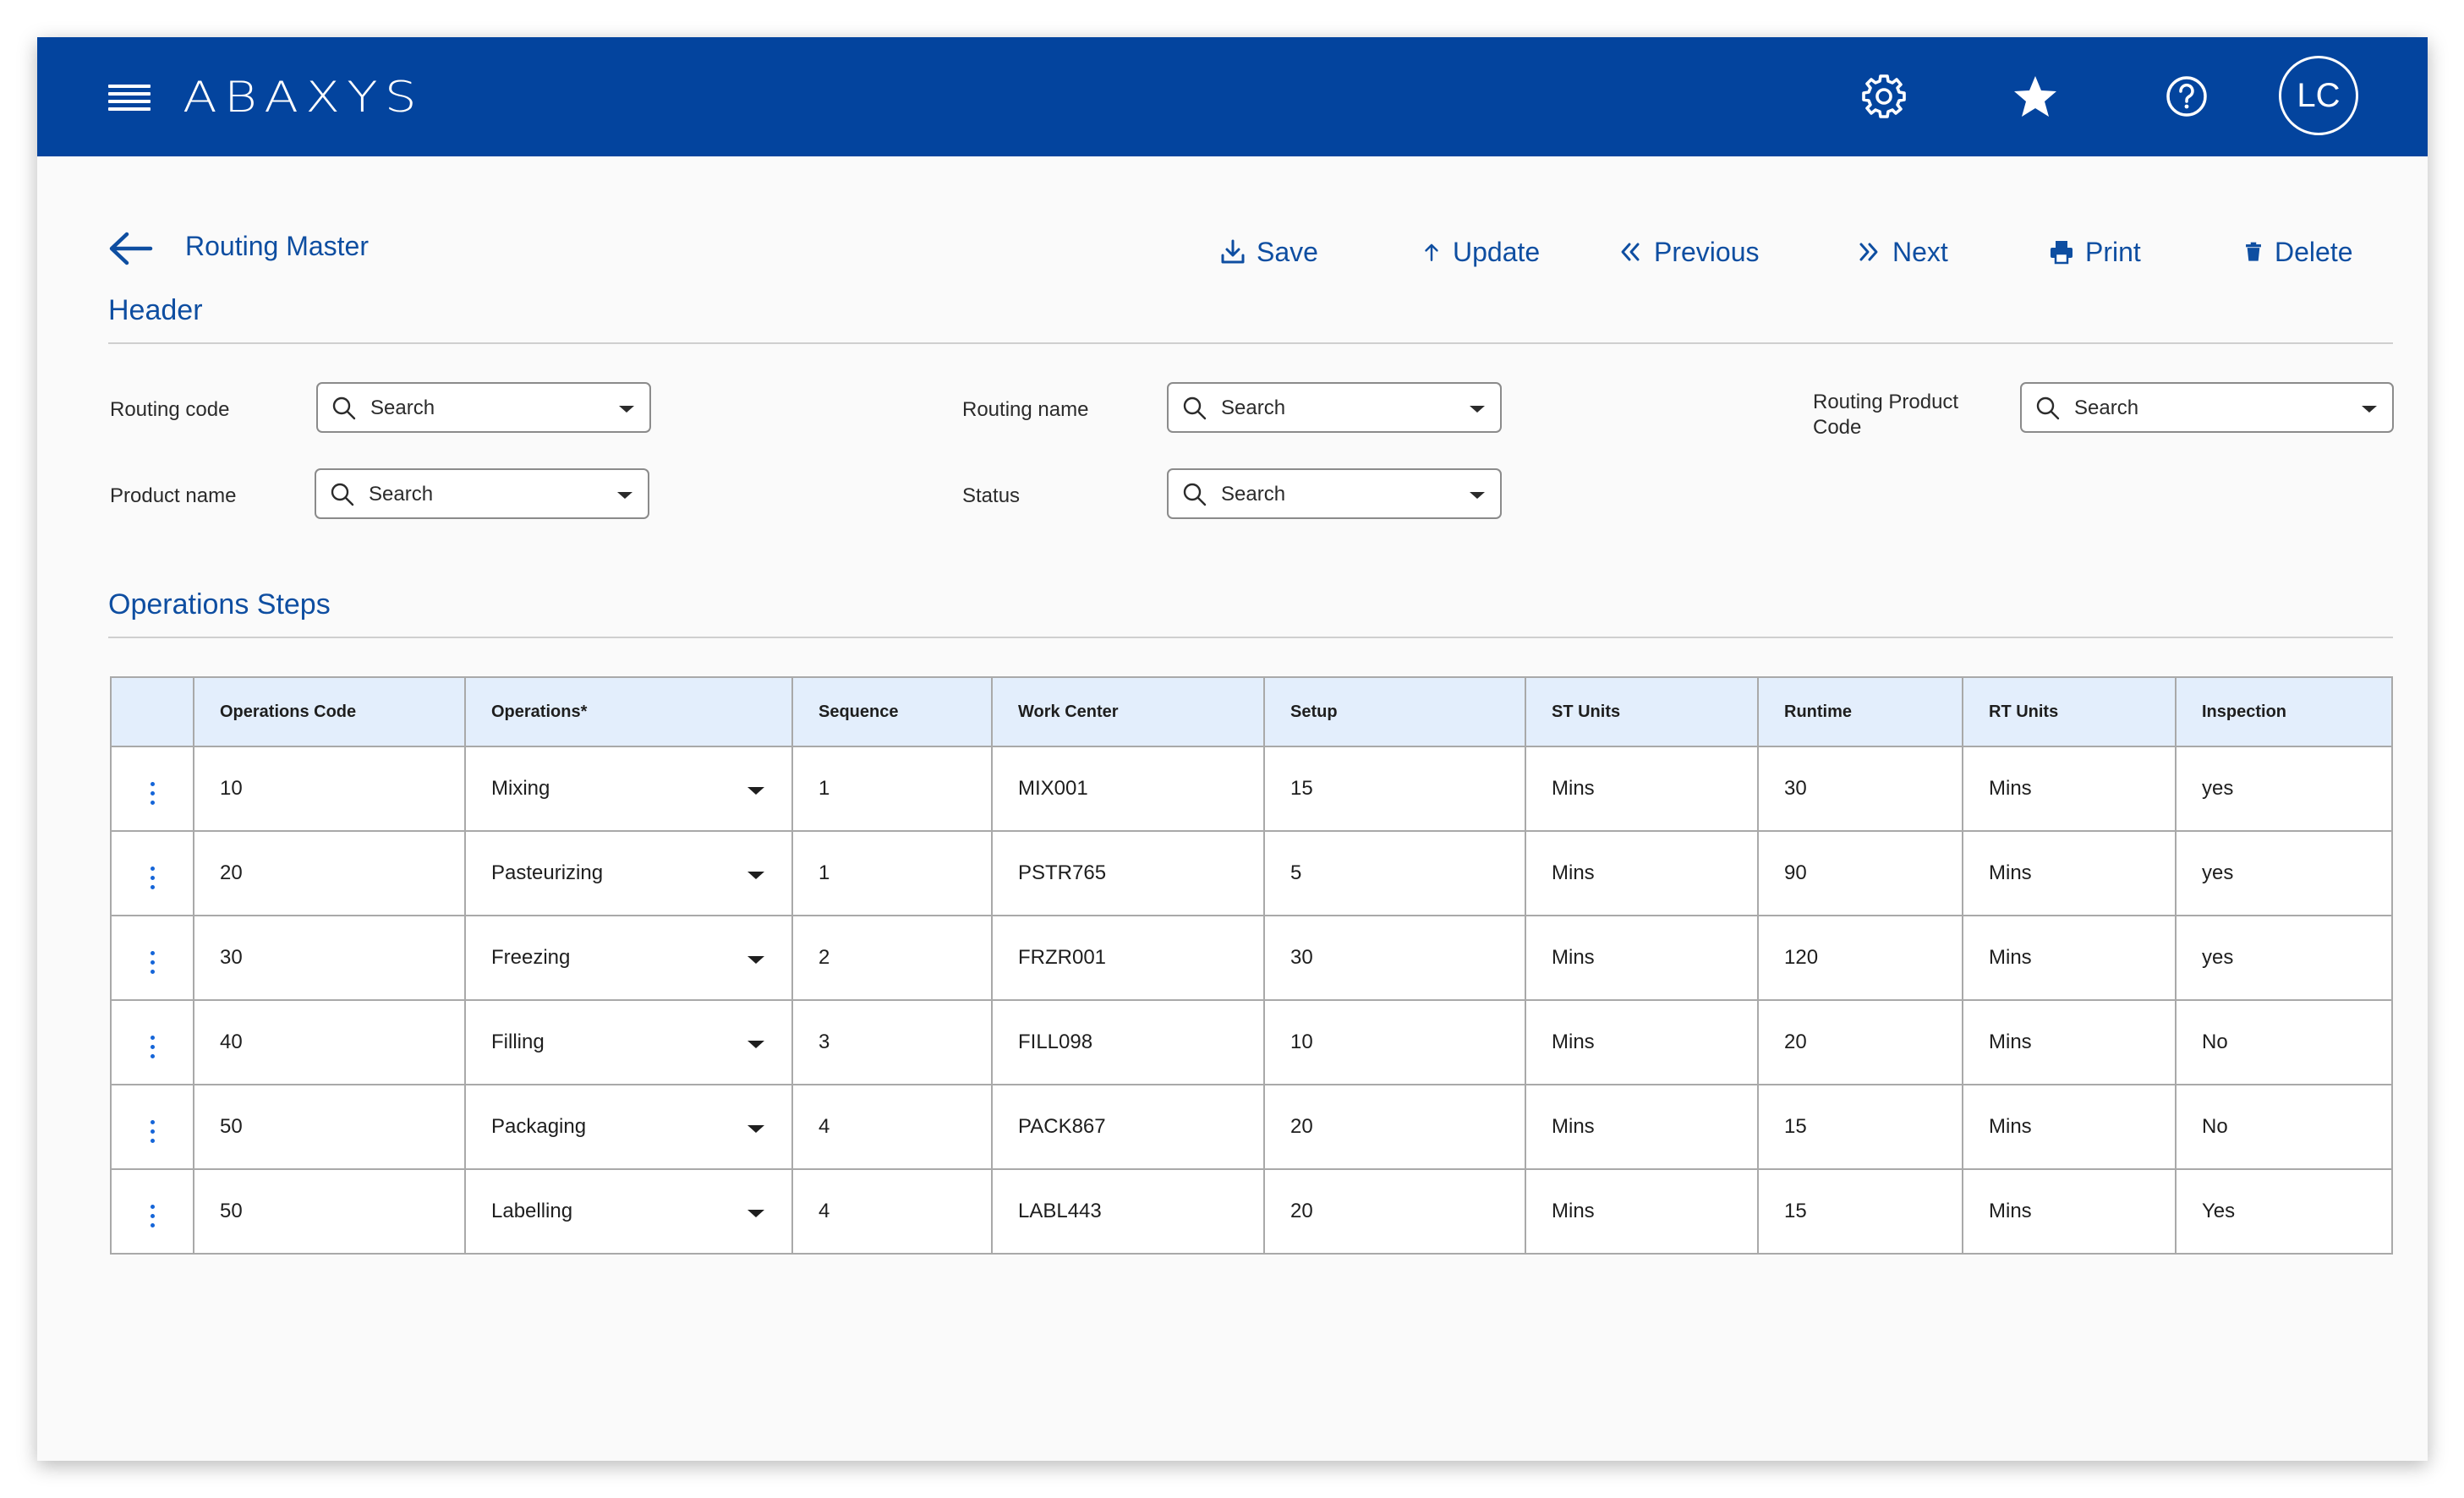 The height and width of the screenshot is (1498, 2464). What do you see at coordinates (1334, 493) in the screenshot?
I see `status-select: Search` at bounding box center [1334, 493].